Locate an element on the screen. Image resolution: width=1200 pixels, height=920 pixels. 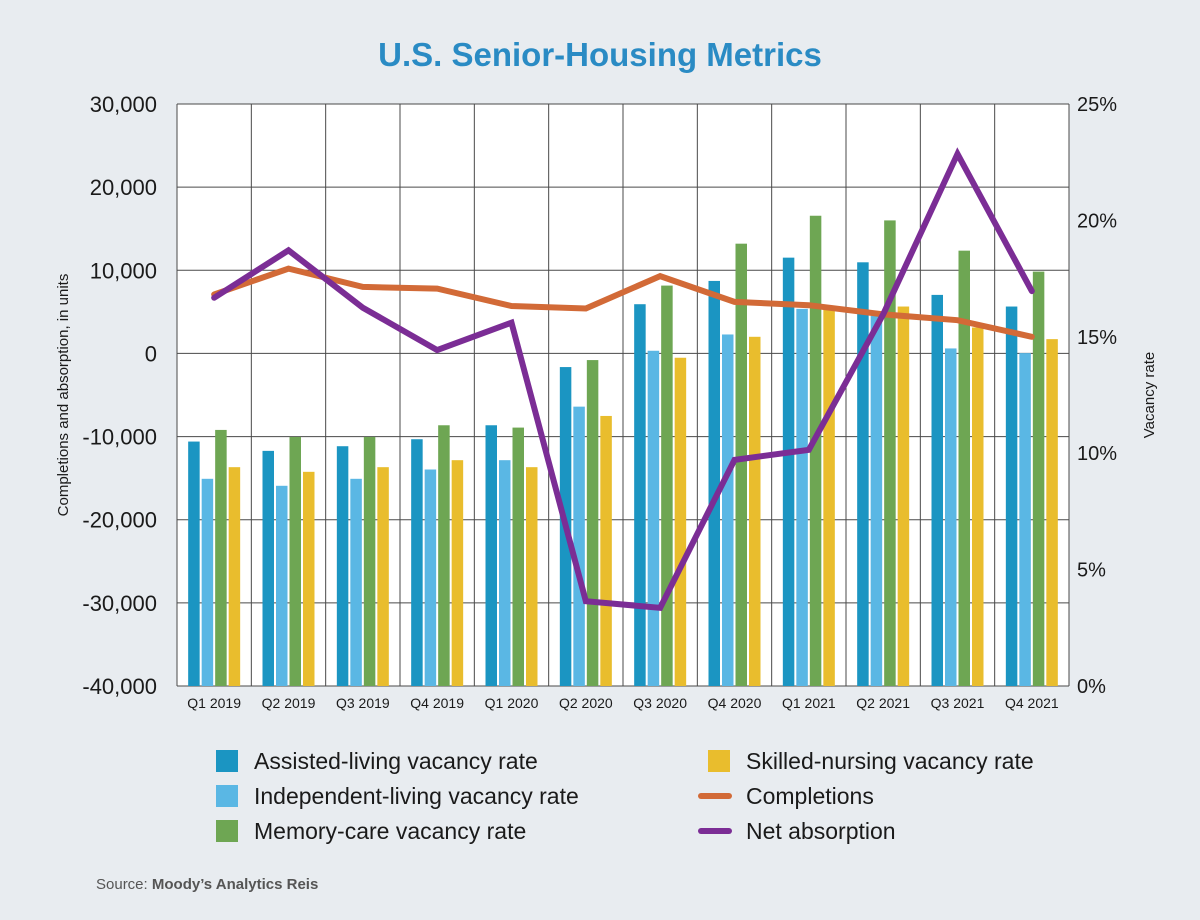
y-tick-label: -20,000 is located at coordinates (119, 520).